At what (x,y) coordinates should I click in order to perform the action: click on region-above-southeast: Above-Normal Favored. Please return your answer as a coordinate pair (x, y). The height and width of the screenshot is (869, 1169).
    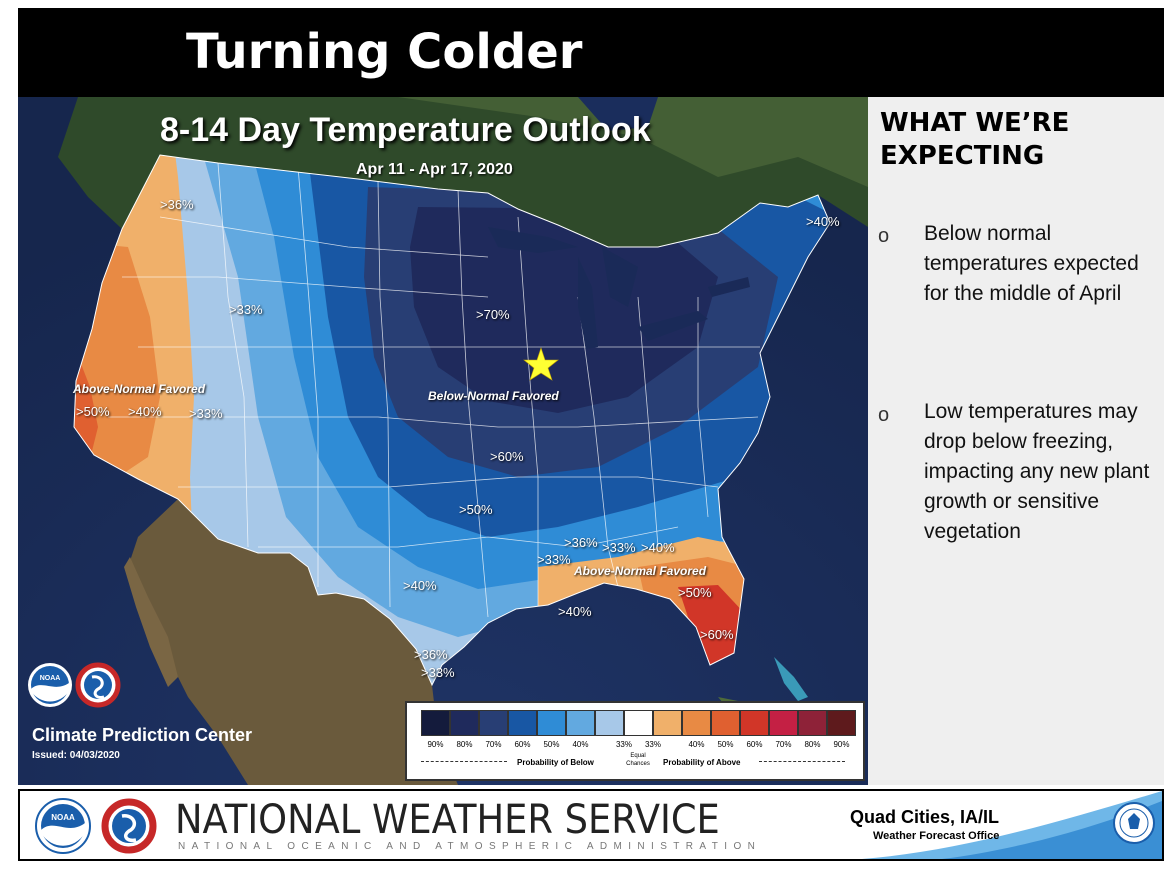
    Looking at the image, I should click on (640, 571).